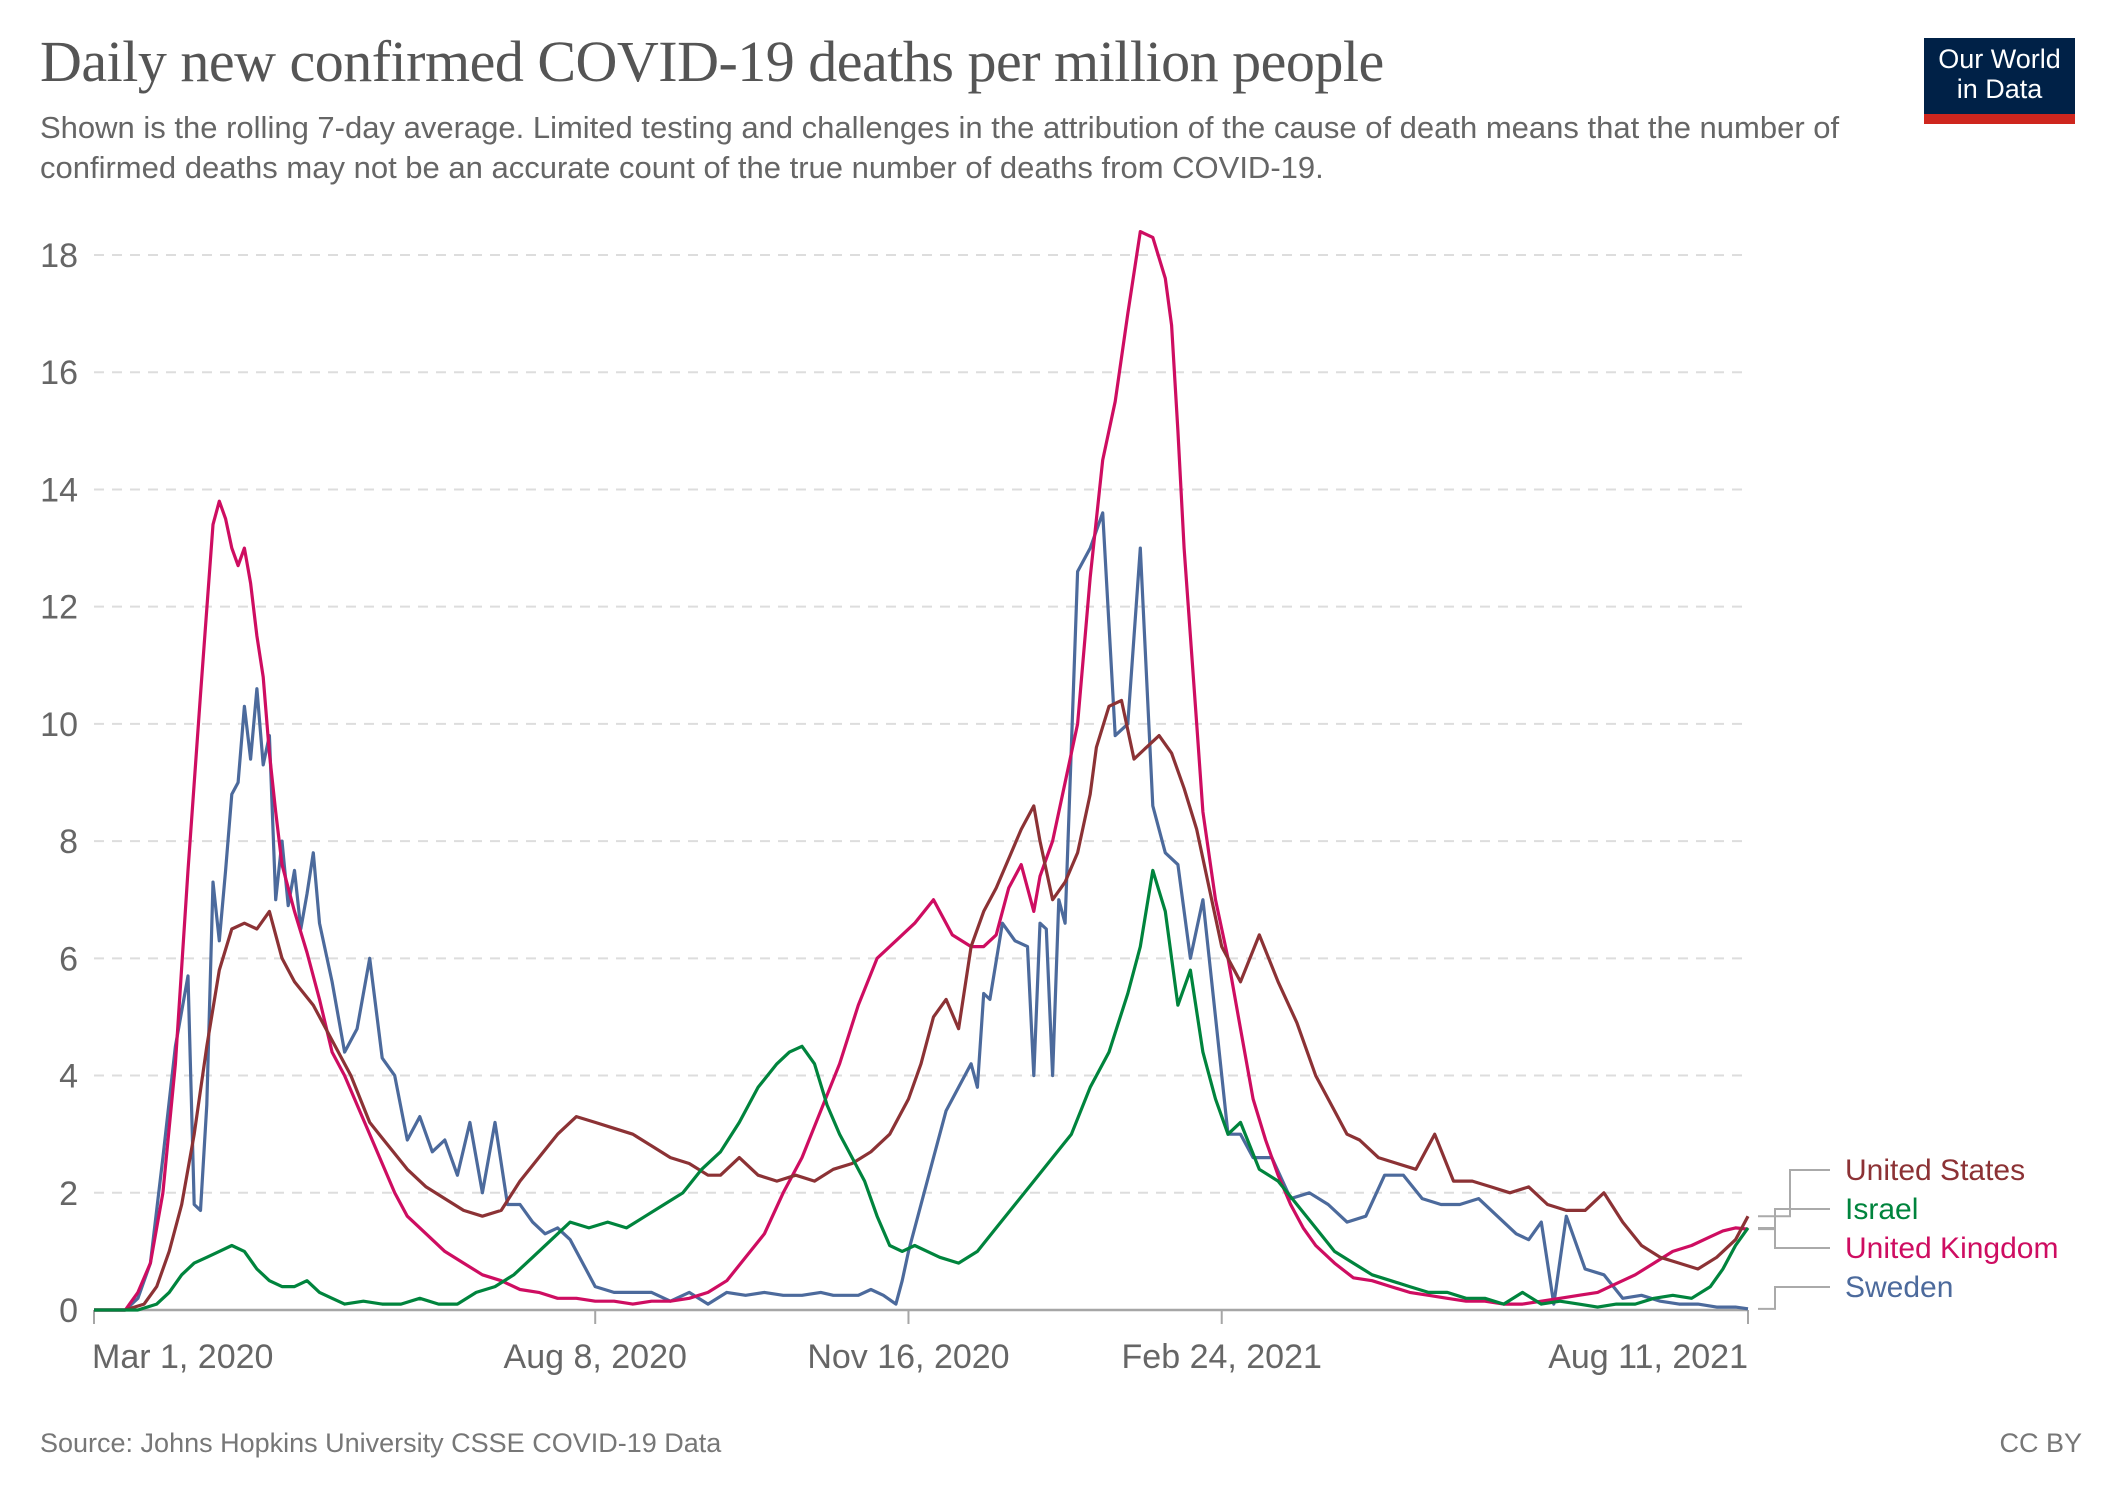 Image resolution: width=2112 pixels, height=1491 pixels. I want to click on legend-label-sweden: Sweden, so click(1899, 1287).